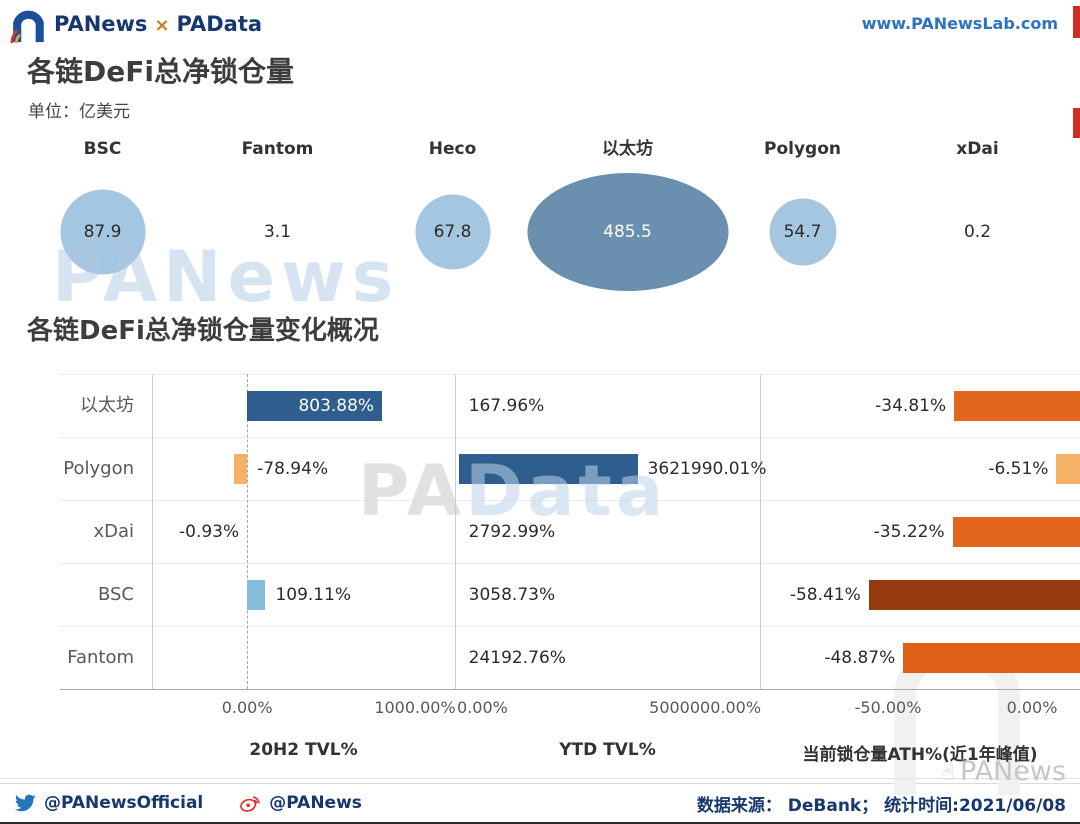  Describe the element at coordinates (506, 405) in the screenshot. I see `bar-value-label: 167.96%` at that location.